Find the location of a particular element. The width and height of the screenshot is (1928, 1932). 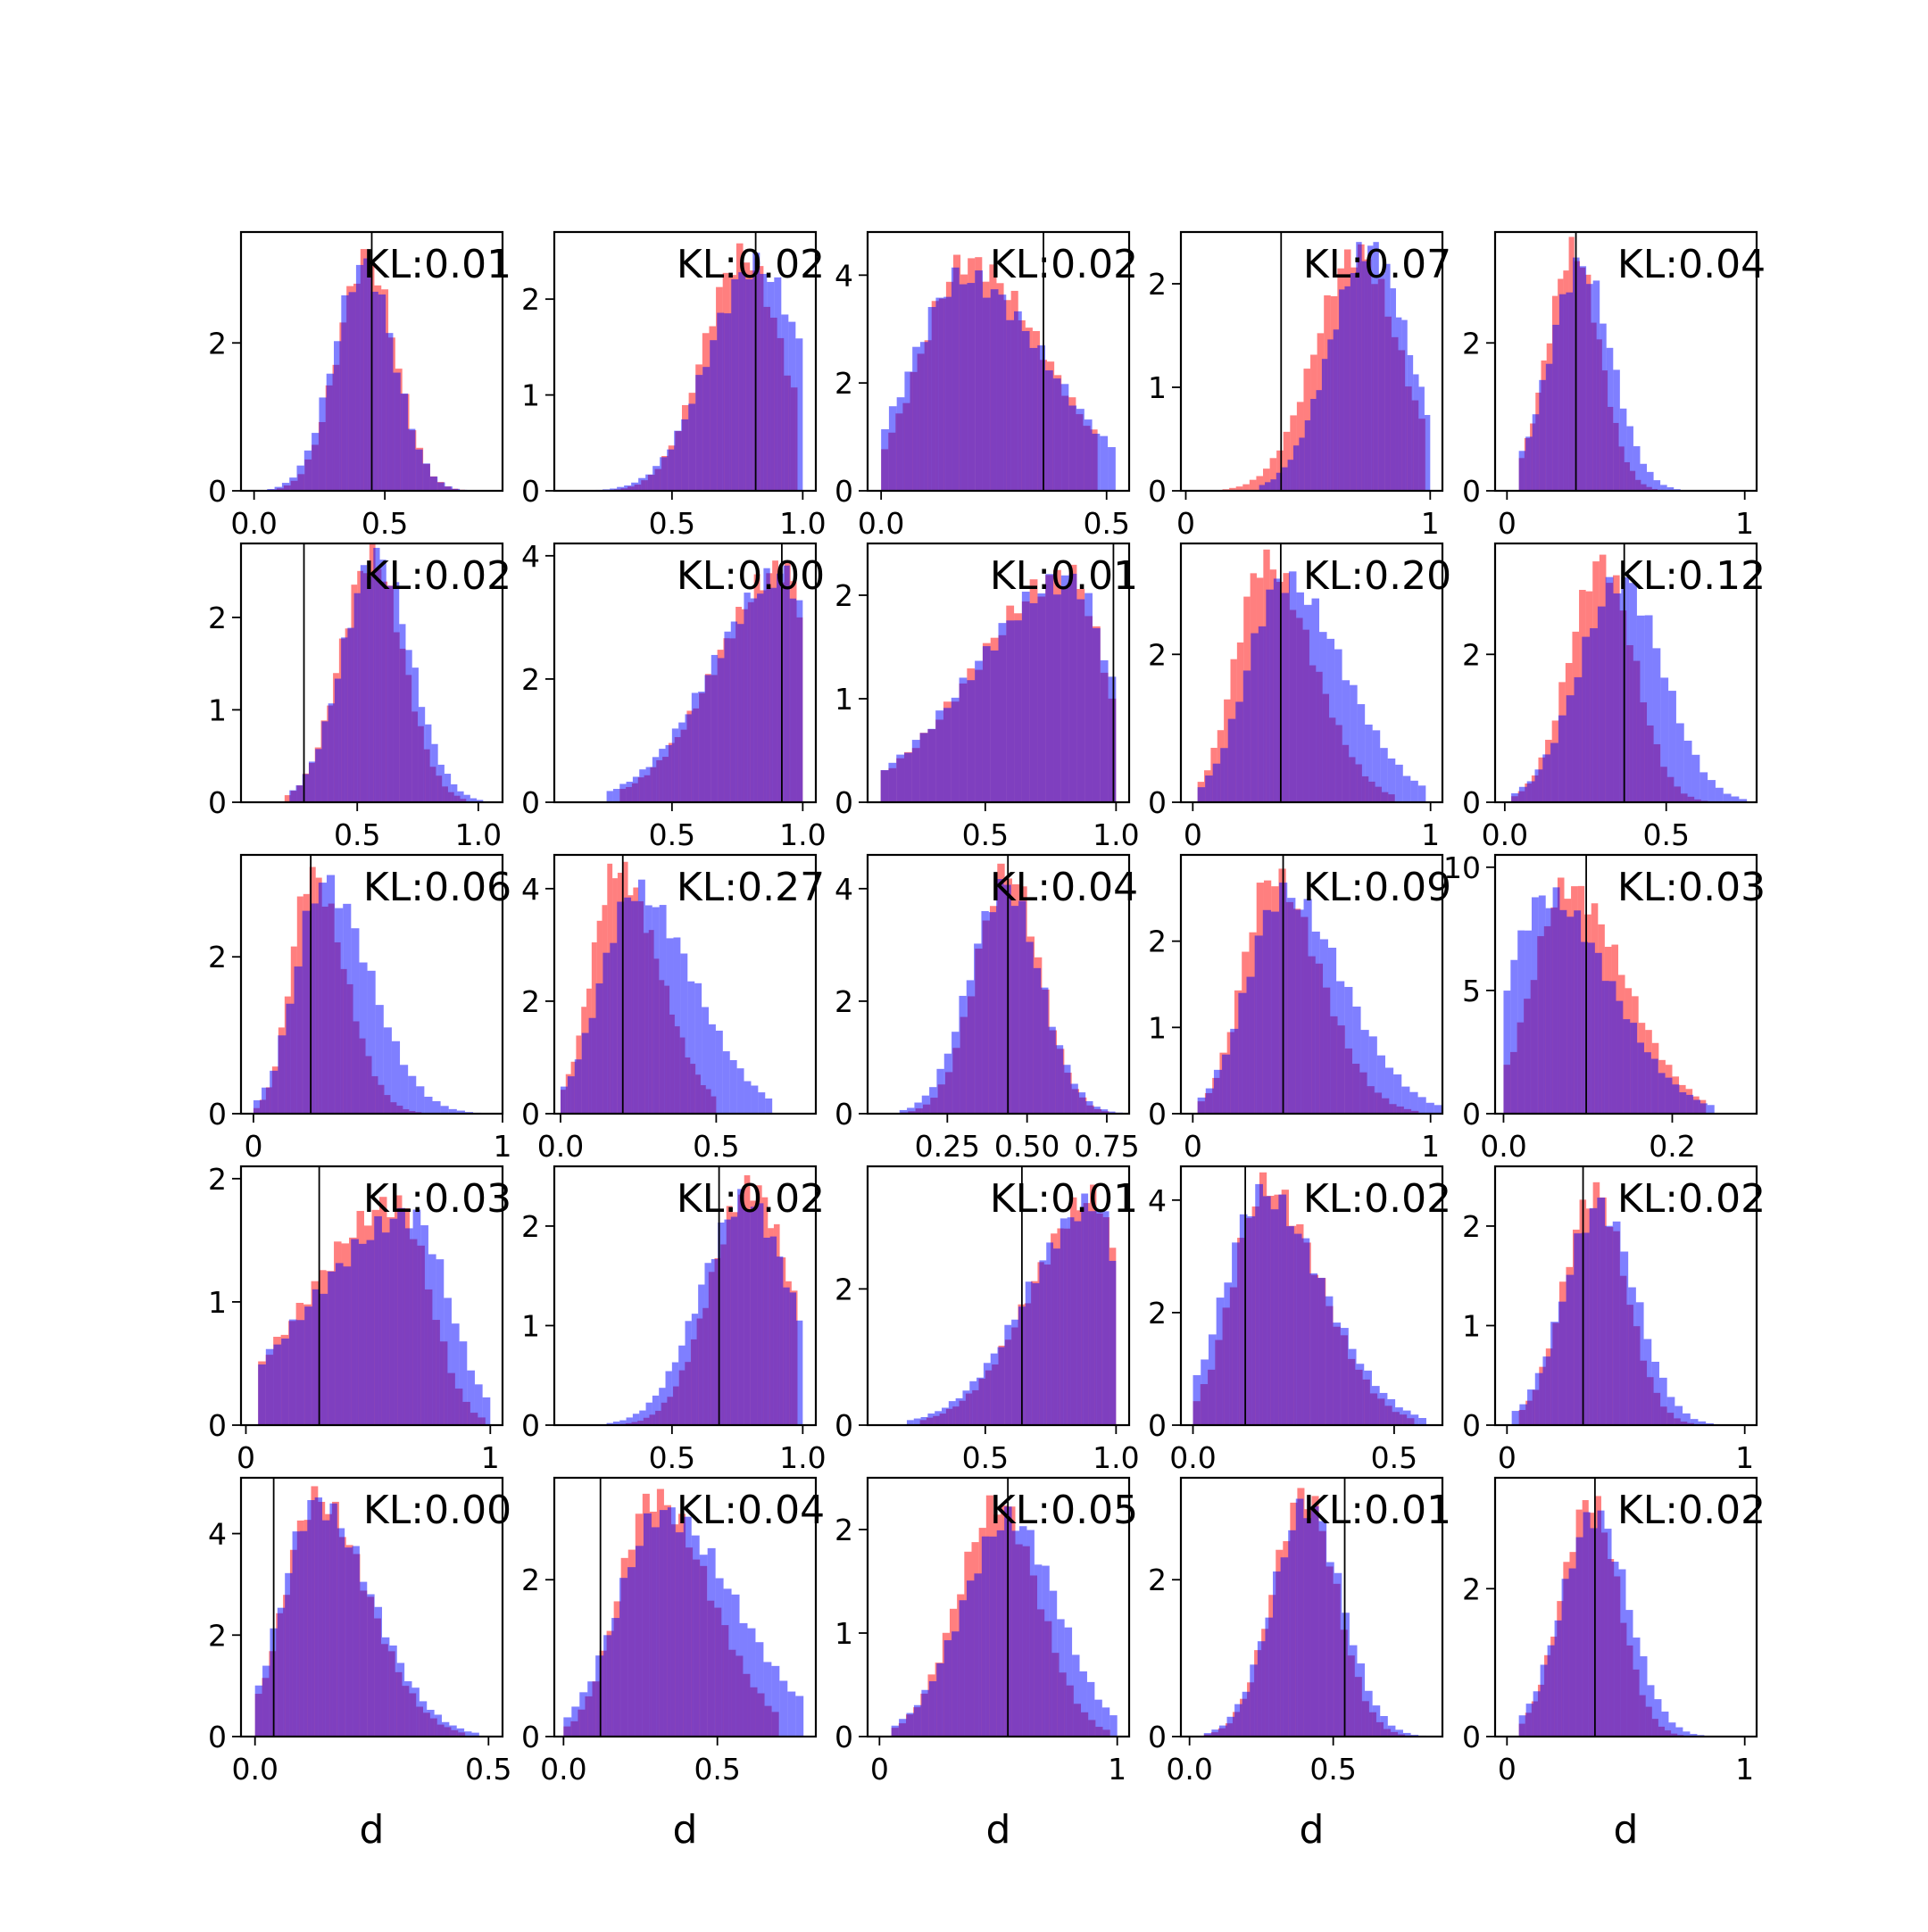

x-tick-label: 0 is located at coordinates (1185, 523).